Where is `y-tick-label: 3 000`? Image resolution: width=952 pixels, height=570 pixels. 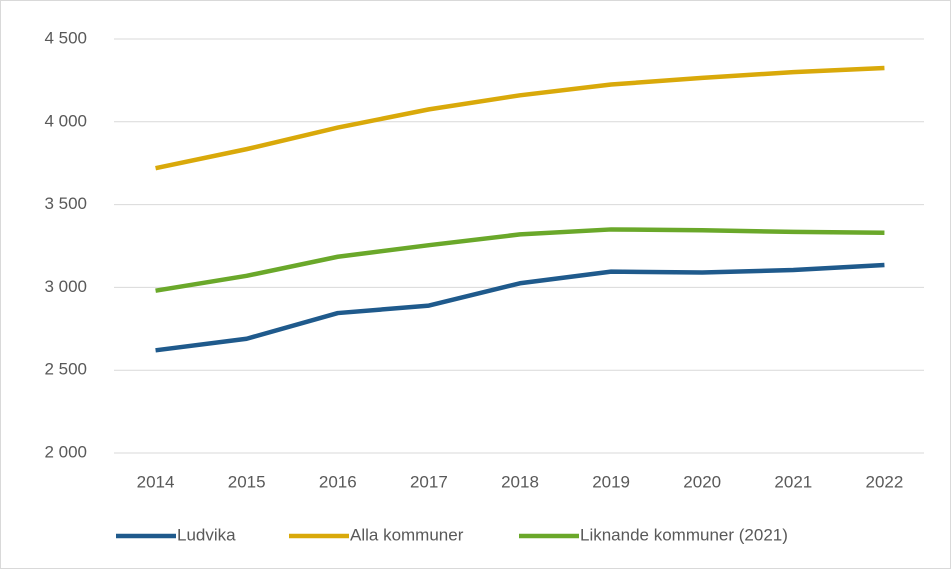 y-tick-label: 3 000 is located at coordinates (65, 286).